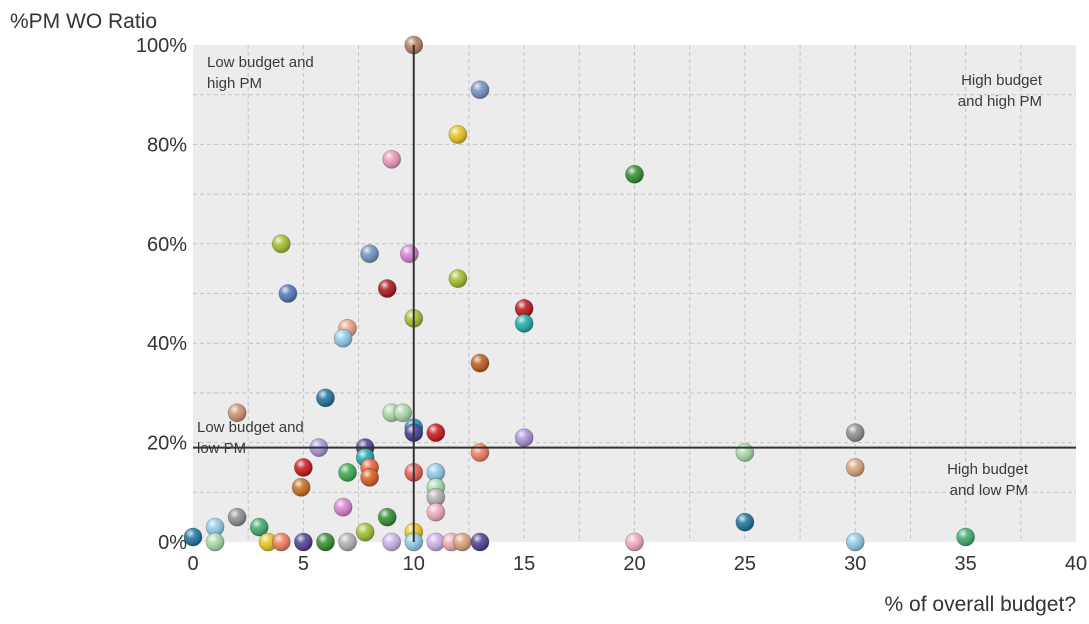 The height and width of the screenshot is (624, 1089). Describe the element at coordinates (260, 62) in the screenshot. I see `quadrant-label-top-left: Low budget and` at that location.